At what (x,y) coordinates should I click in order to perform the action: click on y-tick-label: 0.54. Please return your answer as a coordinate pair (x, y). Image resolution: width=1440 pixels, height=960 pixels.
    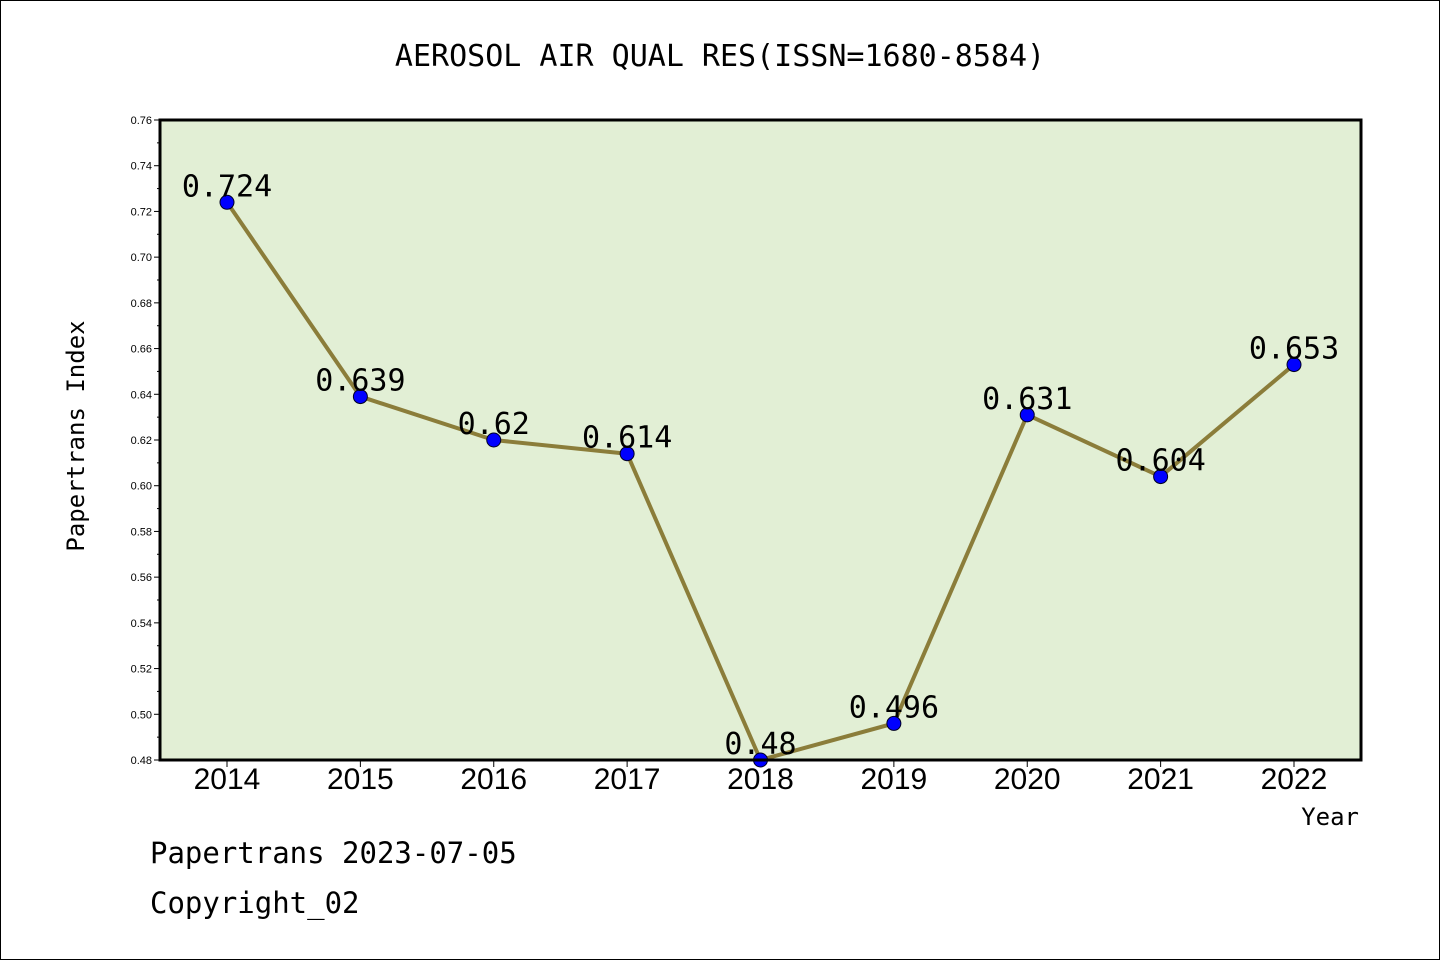
    Looking at the image, I should click on (141, 624).